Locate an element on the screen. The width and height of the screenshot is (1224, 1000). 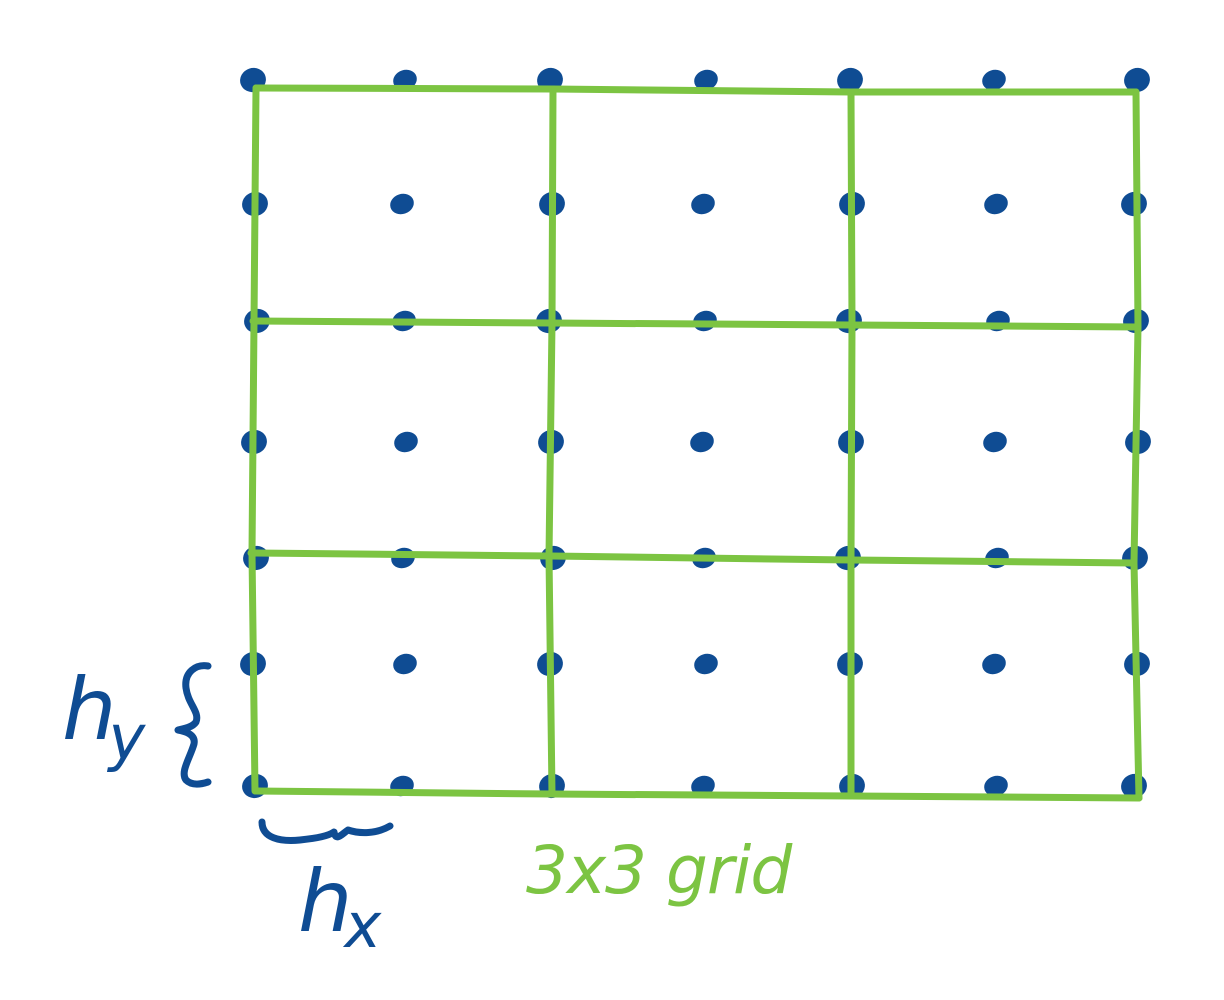
hy-label: hy is located at coordinates (103, 717).